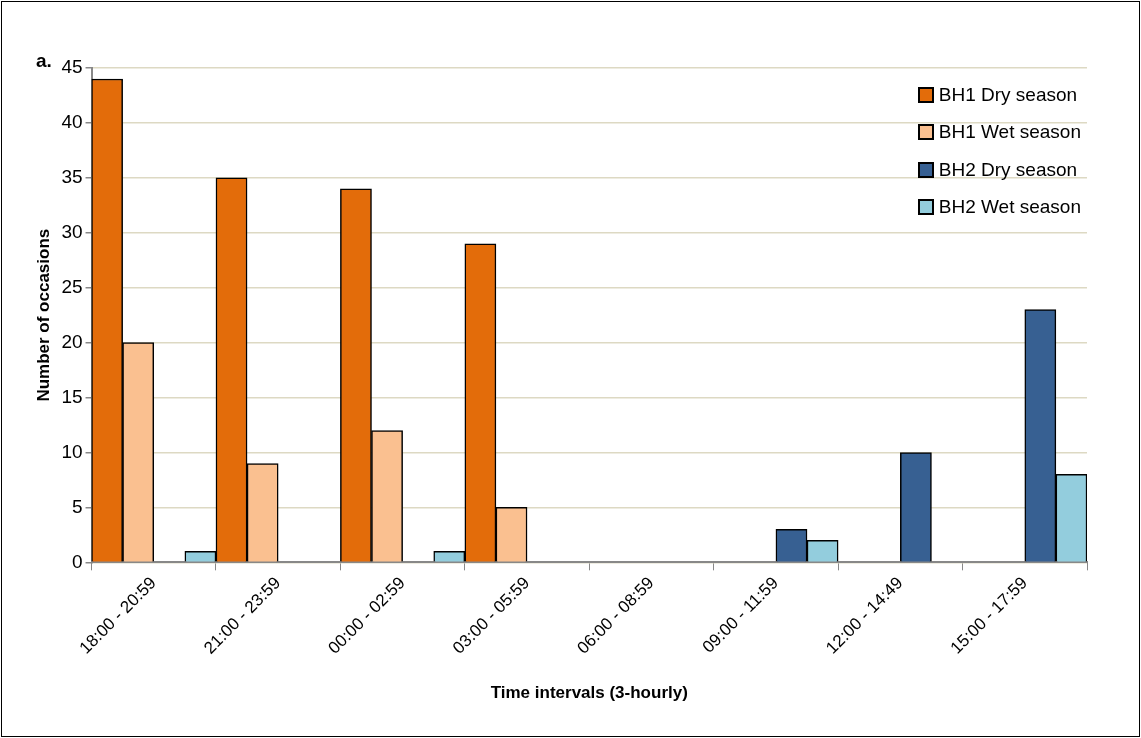 Image resolution: width=1141 pixels, height=738 pixels. Describe the element at coordinates (44, 61) in the screenshot. I see `text: a.` at that location.